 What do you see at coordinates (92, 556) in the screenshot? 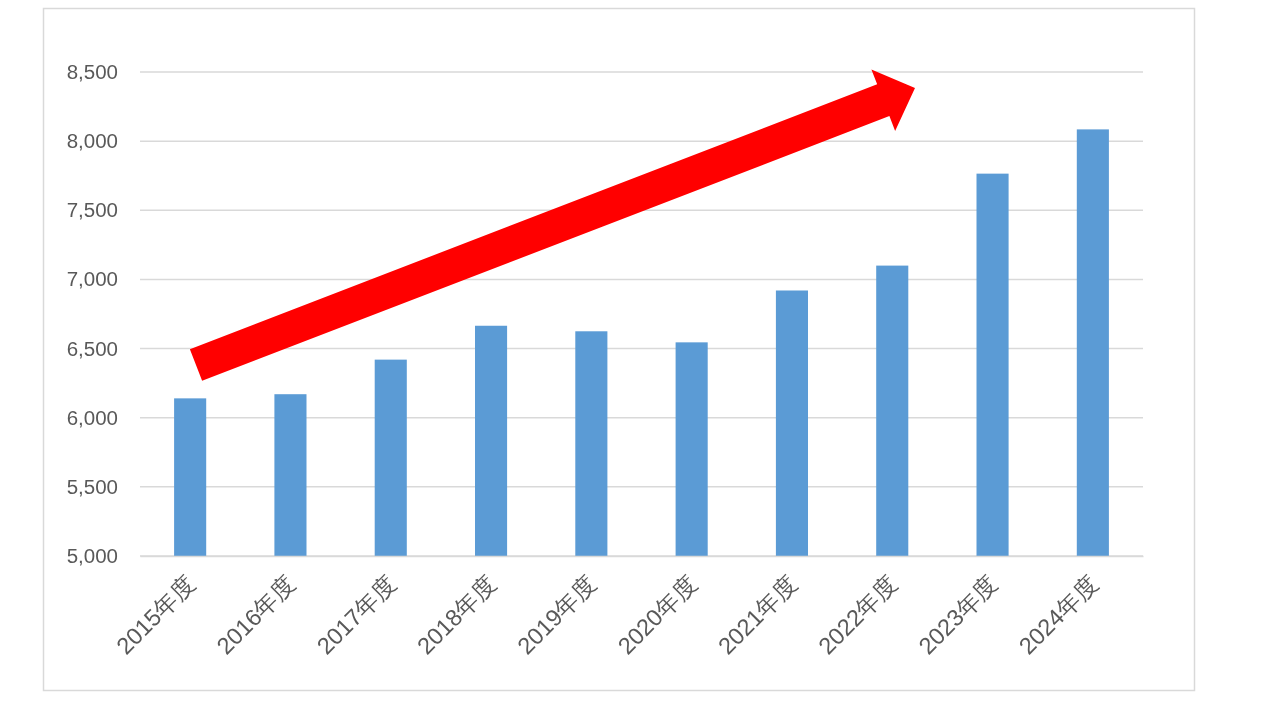
I see `y-tick-label: 5,000` at bounding box center [92, 556].